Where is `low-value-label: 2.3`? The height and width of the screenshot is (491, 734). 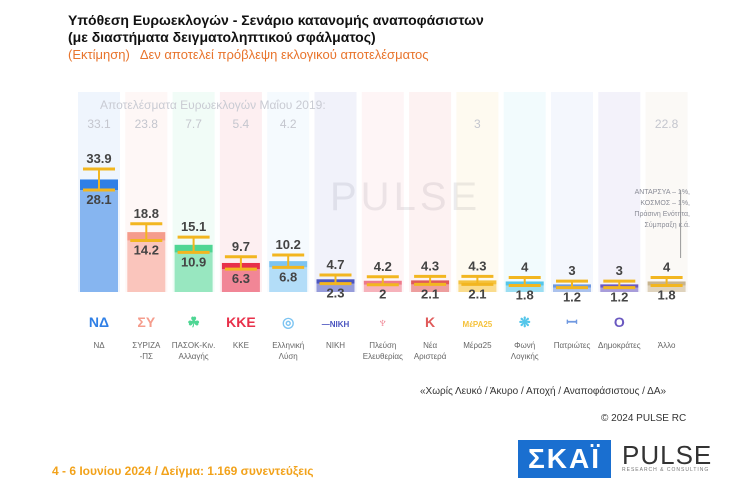
low-value-label: 2.3 is located at coordinates (335, 293).